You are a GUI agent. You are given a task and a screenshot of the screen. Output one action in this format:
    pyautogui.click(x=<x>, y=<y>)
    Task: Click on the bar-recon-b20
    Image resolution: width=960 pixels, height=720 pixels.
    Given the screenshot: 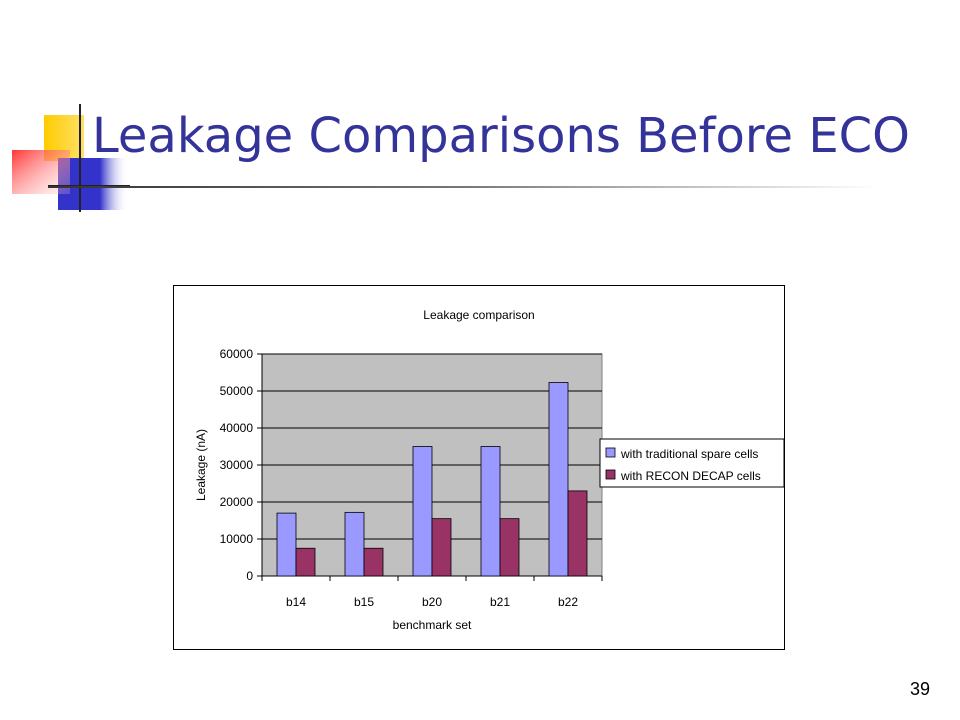 What is the action you would take?
    pyautogui.click(x=441, y=547)
    